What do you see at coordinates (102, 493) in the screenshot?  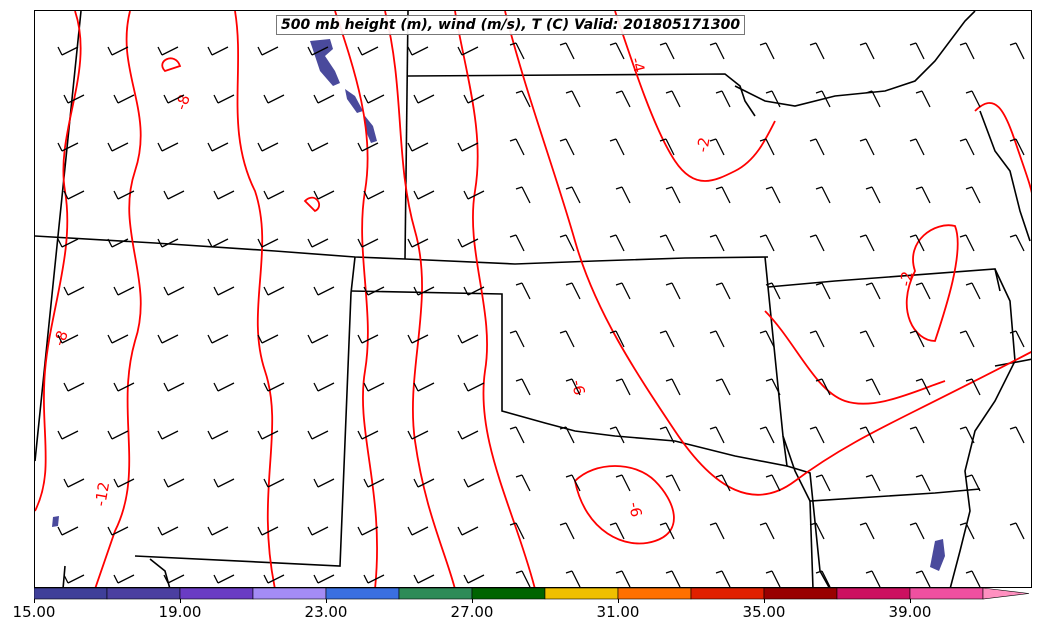 I see `contour-label: -12` at bounding box center [102, 493].